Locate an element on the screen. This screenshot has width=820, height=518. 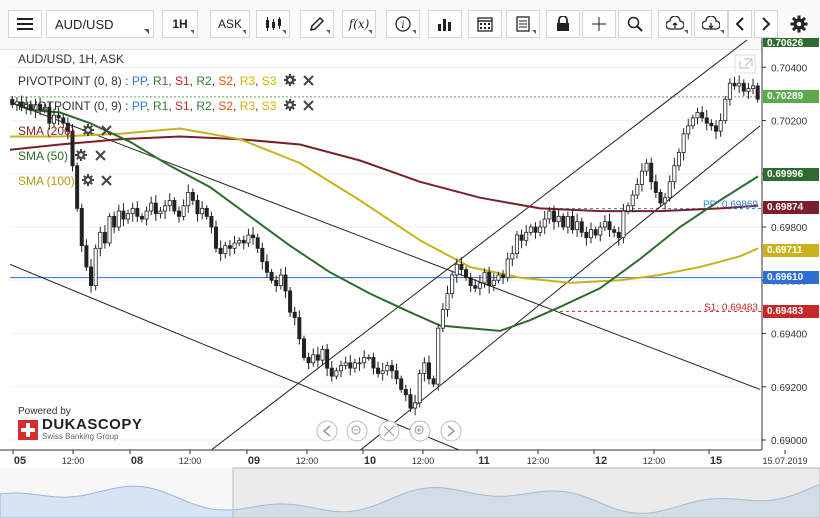
sma200-label: SMA (200) is located at coordinates (46, 131).